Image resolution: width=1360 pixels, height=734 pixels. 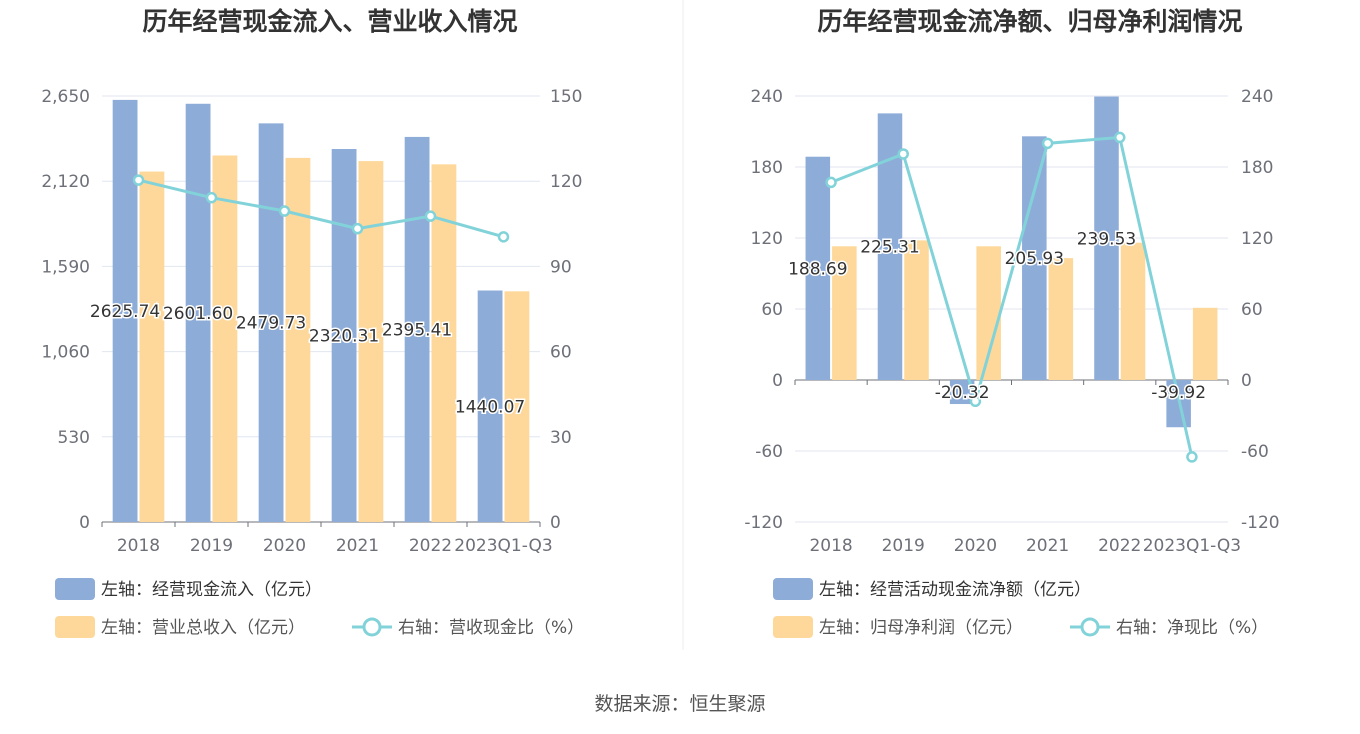 I want to click on legend-label: 左轴：经营现金流入（亿元）, so click(x=211, y=590).